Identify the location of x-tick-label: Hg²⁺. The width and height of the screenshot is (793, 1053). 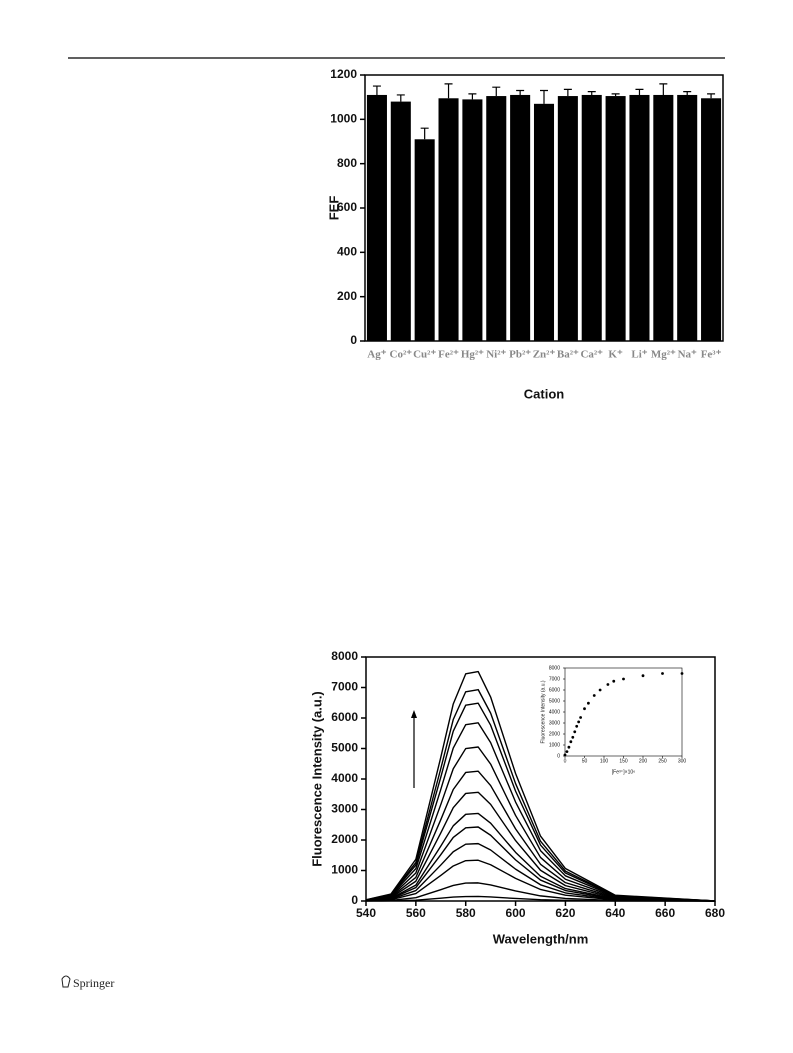
(472, 355).